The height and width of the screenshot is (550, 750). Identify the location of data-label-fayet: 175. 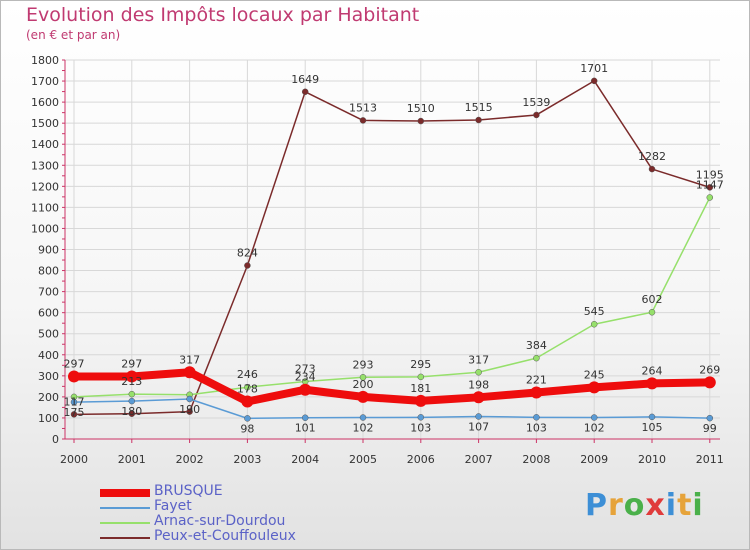
(74, 412).